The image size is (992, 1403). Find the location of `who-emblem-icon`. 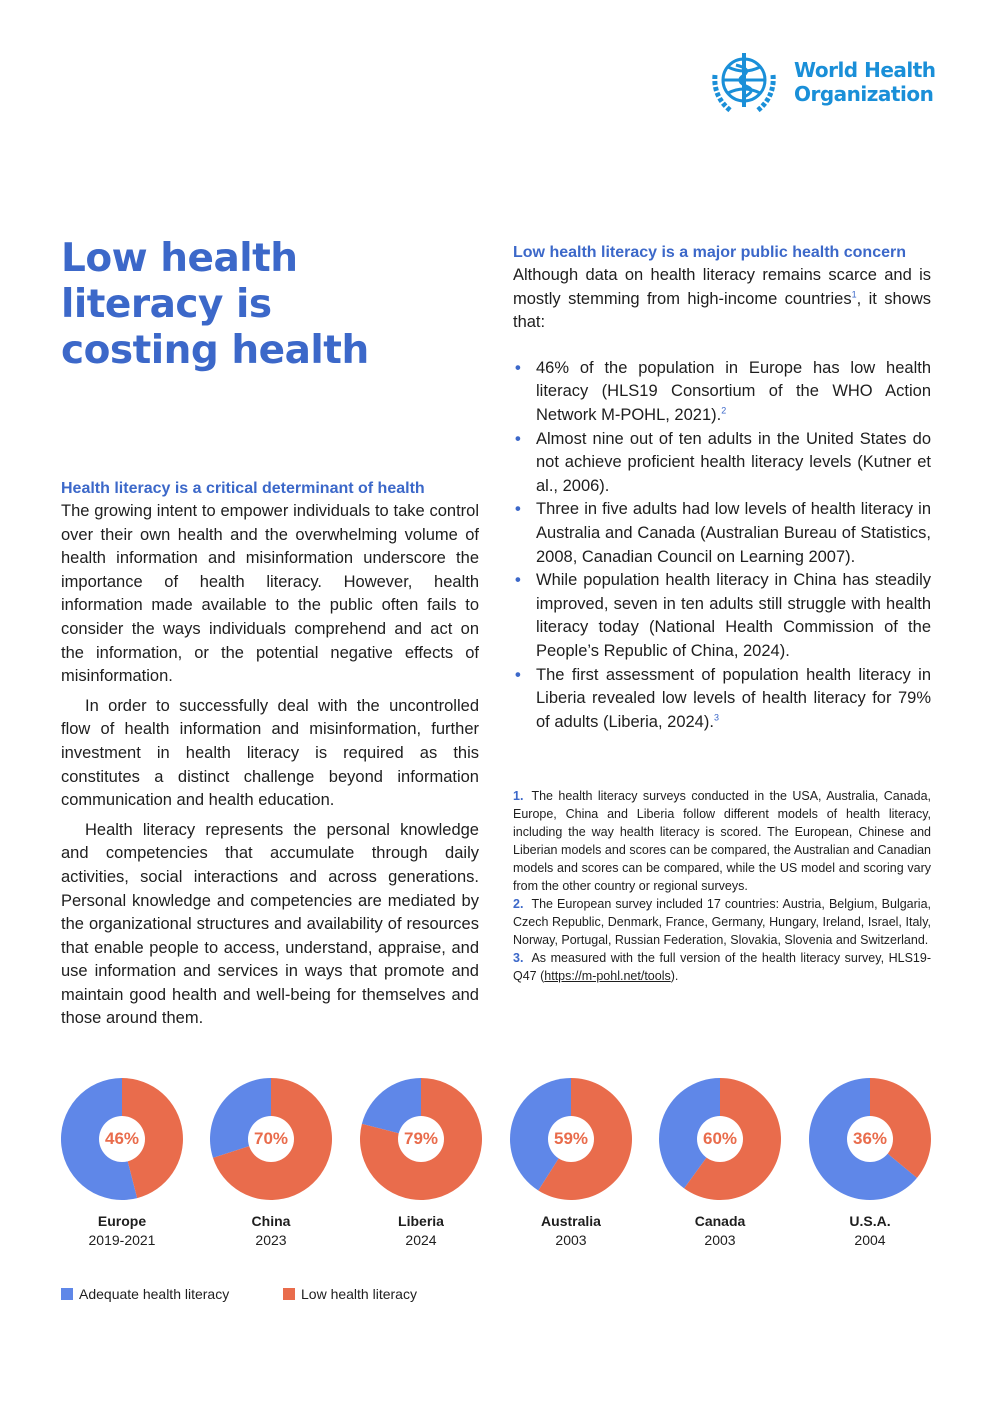

who-emblem-icon is located at coordinates (744, 83).